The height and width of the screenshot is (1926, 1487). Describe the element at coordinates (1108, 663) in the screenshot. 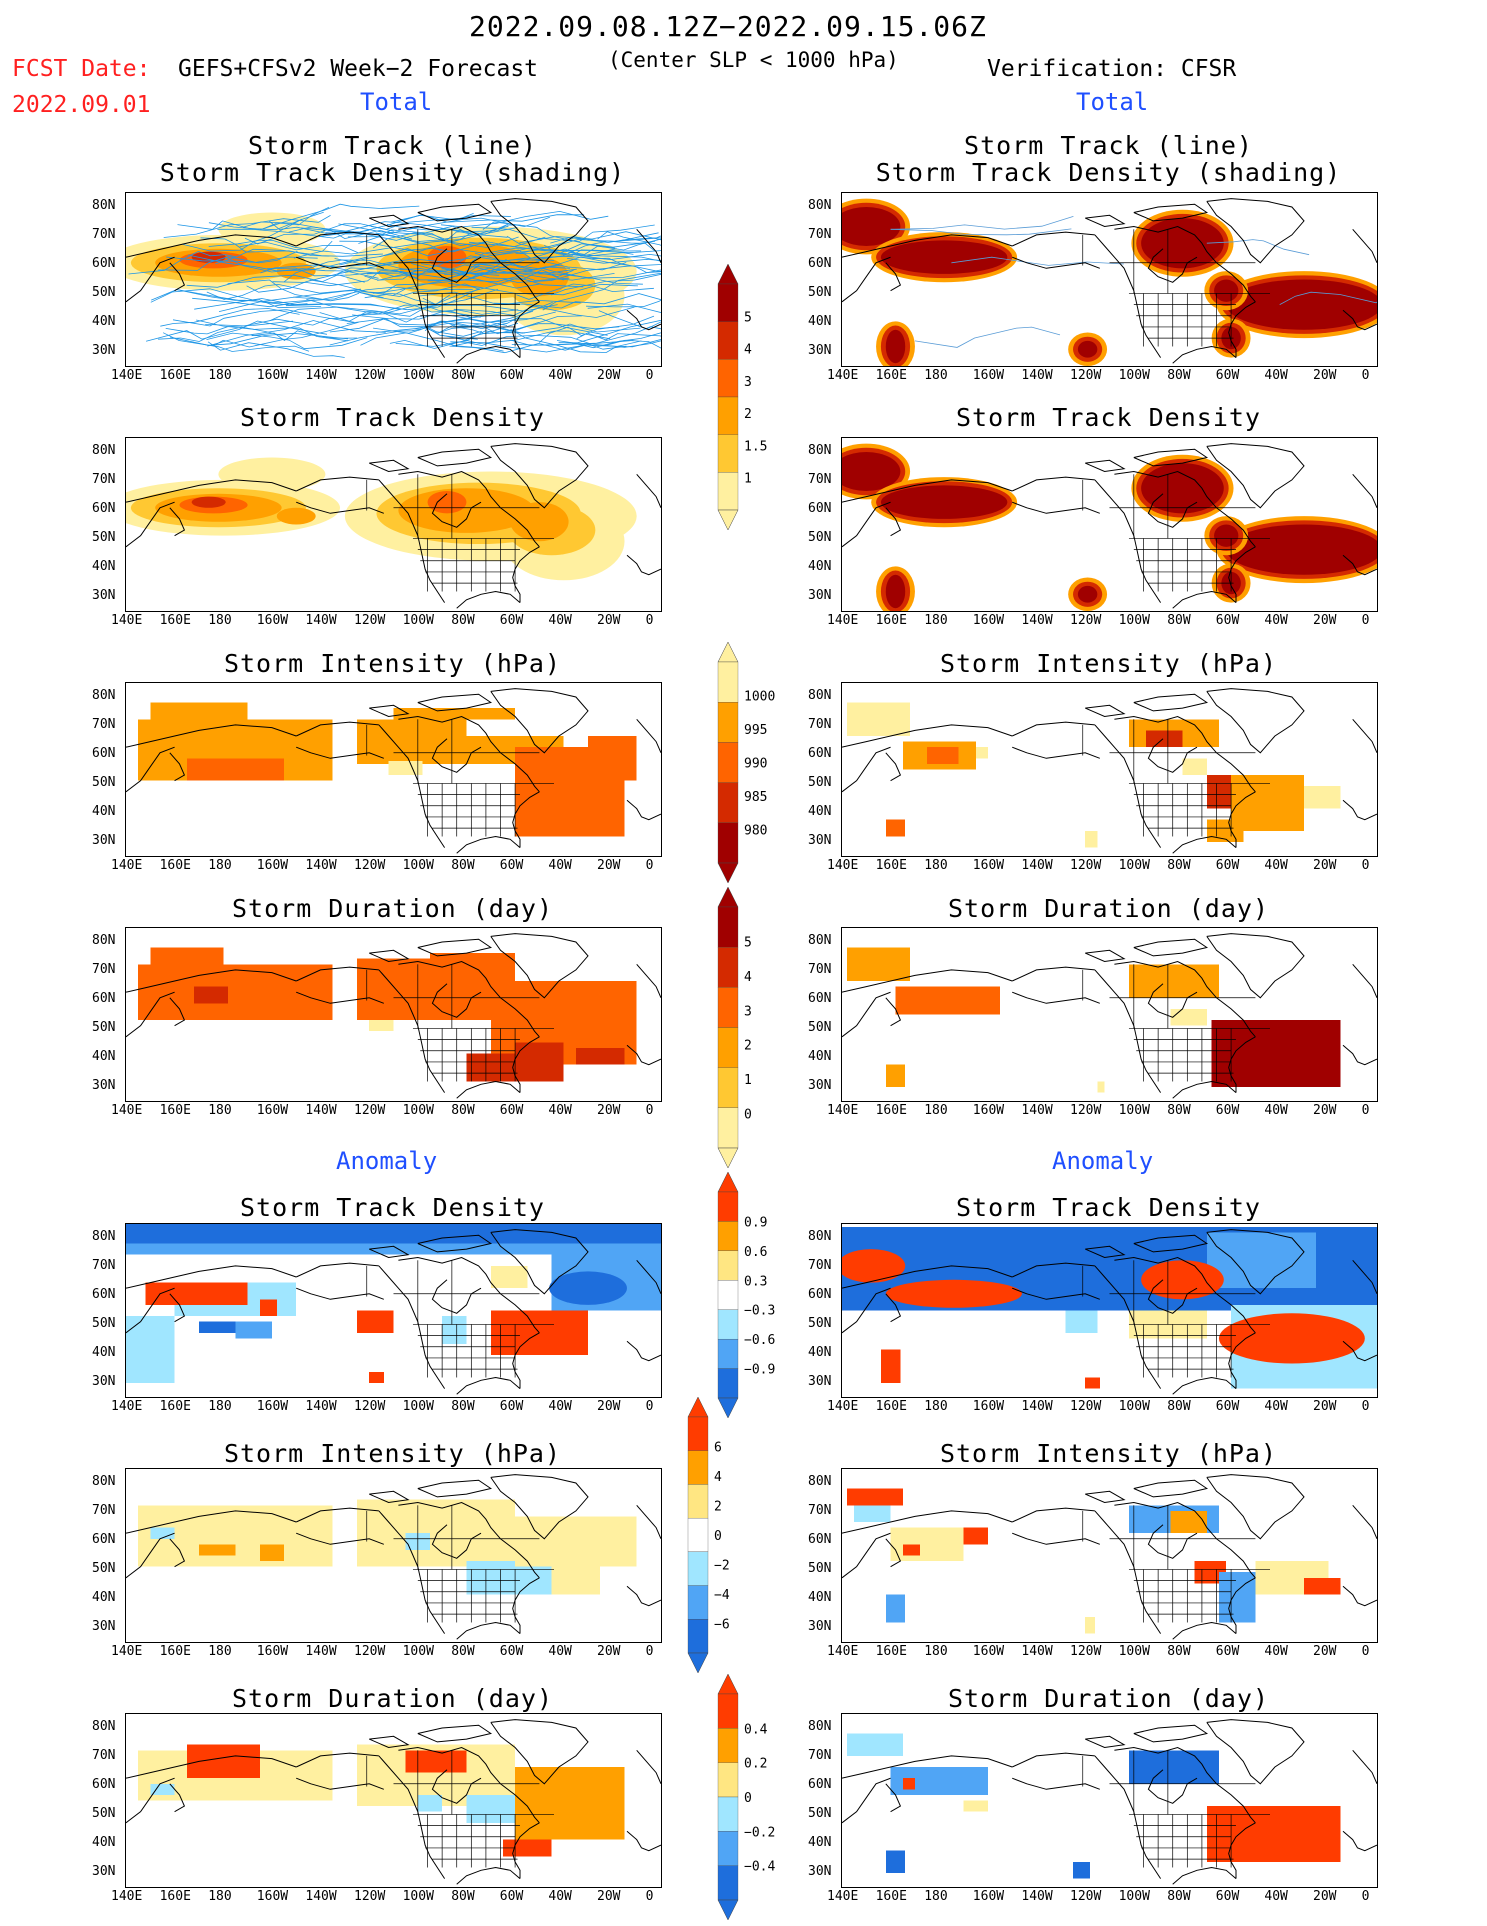

I see `title-intensity-total-right: Storm Intensity (hPa)` at that location.